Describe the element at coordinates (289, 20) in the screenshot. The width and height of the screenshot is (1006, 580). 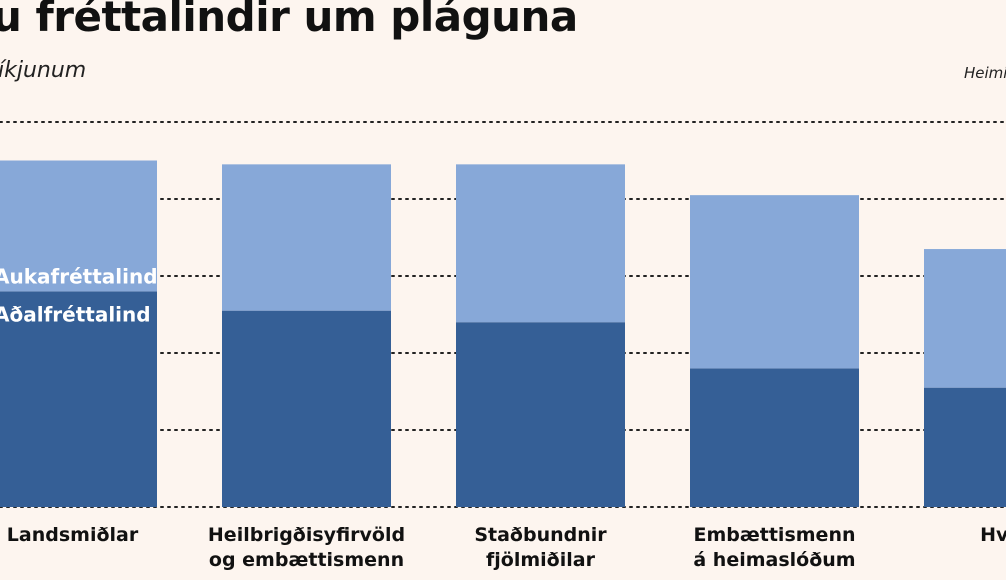
I see `chart-title: u fréttalindir um pláguna` at that location.